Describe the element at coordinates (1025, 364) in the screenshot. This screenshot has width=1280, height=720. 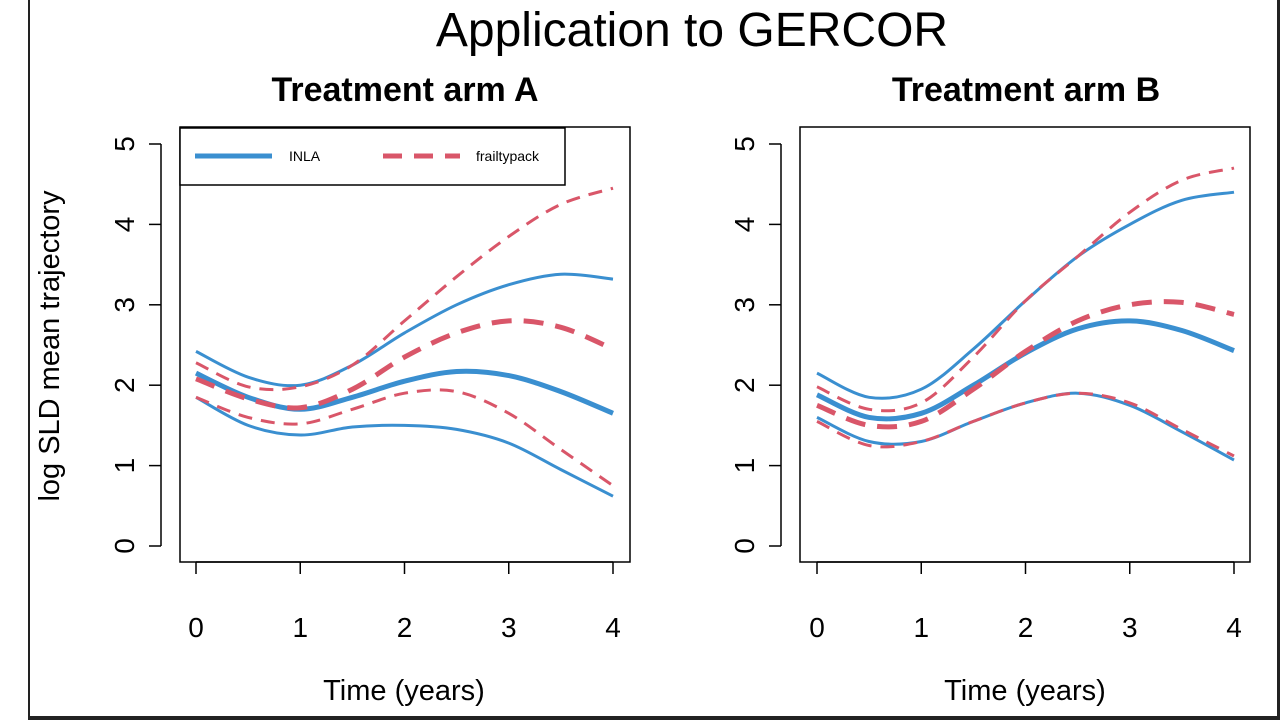
I see `panel-b-frailtypack-mean-line` at that location.